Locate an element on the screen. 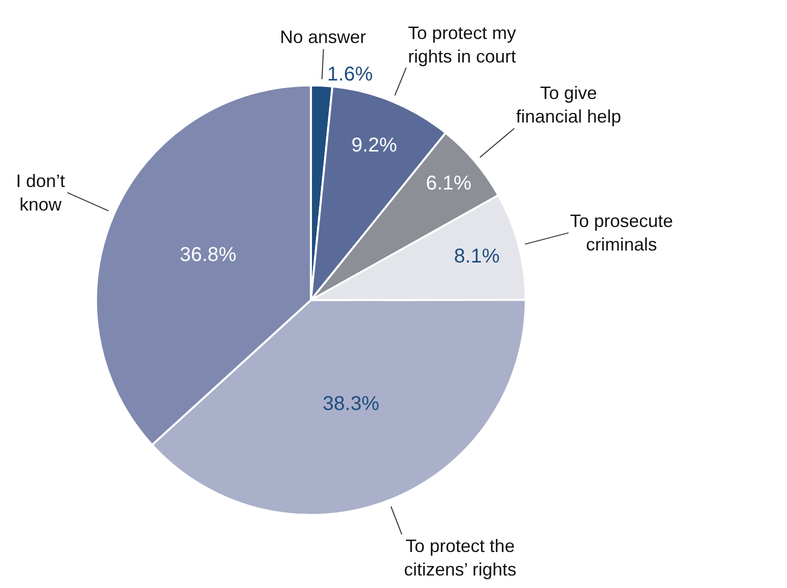  slice-label: To protect my rights in court is located at coordinates (462, 44).